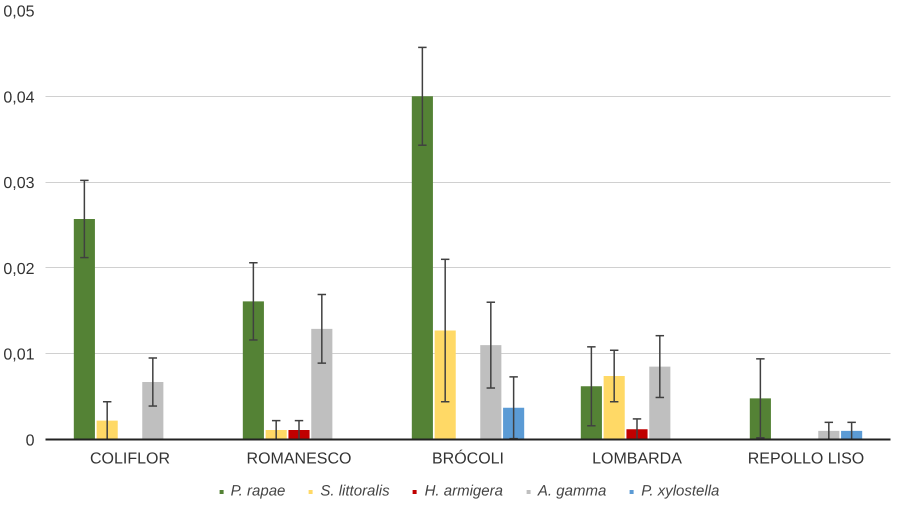 This screenshot has height=517, width=920. What do you see at coordinates (806, 459) in the screenshot?
I see `x-tick-label: REPOLLO LISO` at bounding box center [806, 459].